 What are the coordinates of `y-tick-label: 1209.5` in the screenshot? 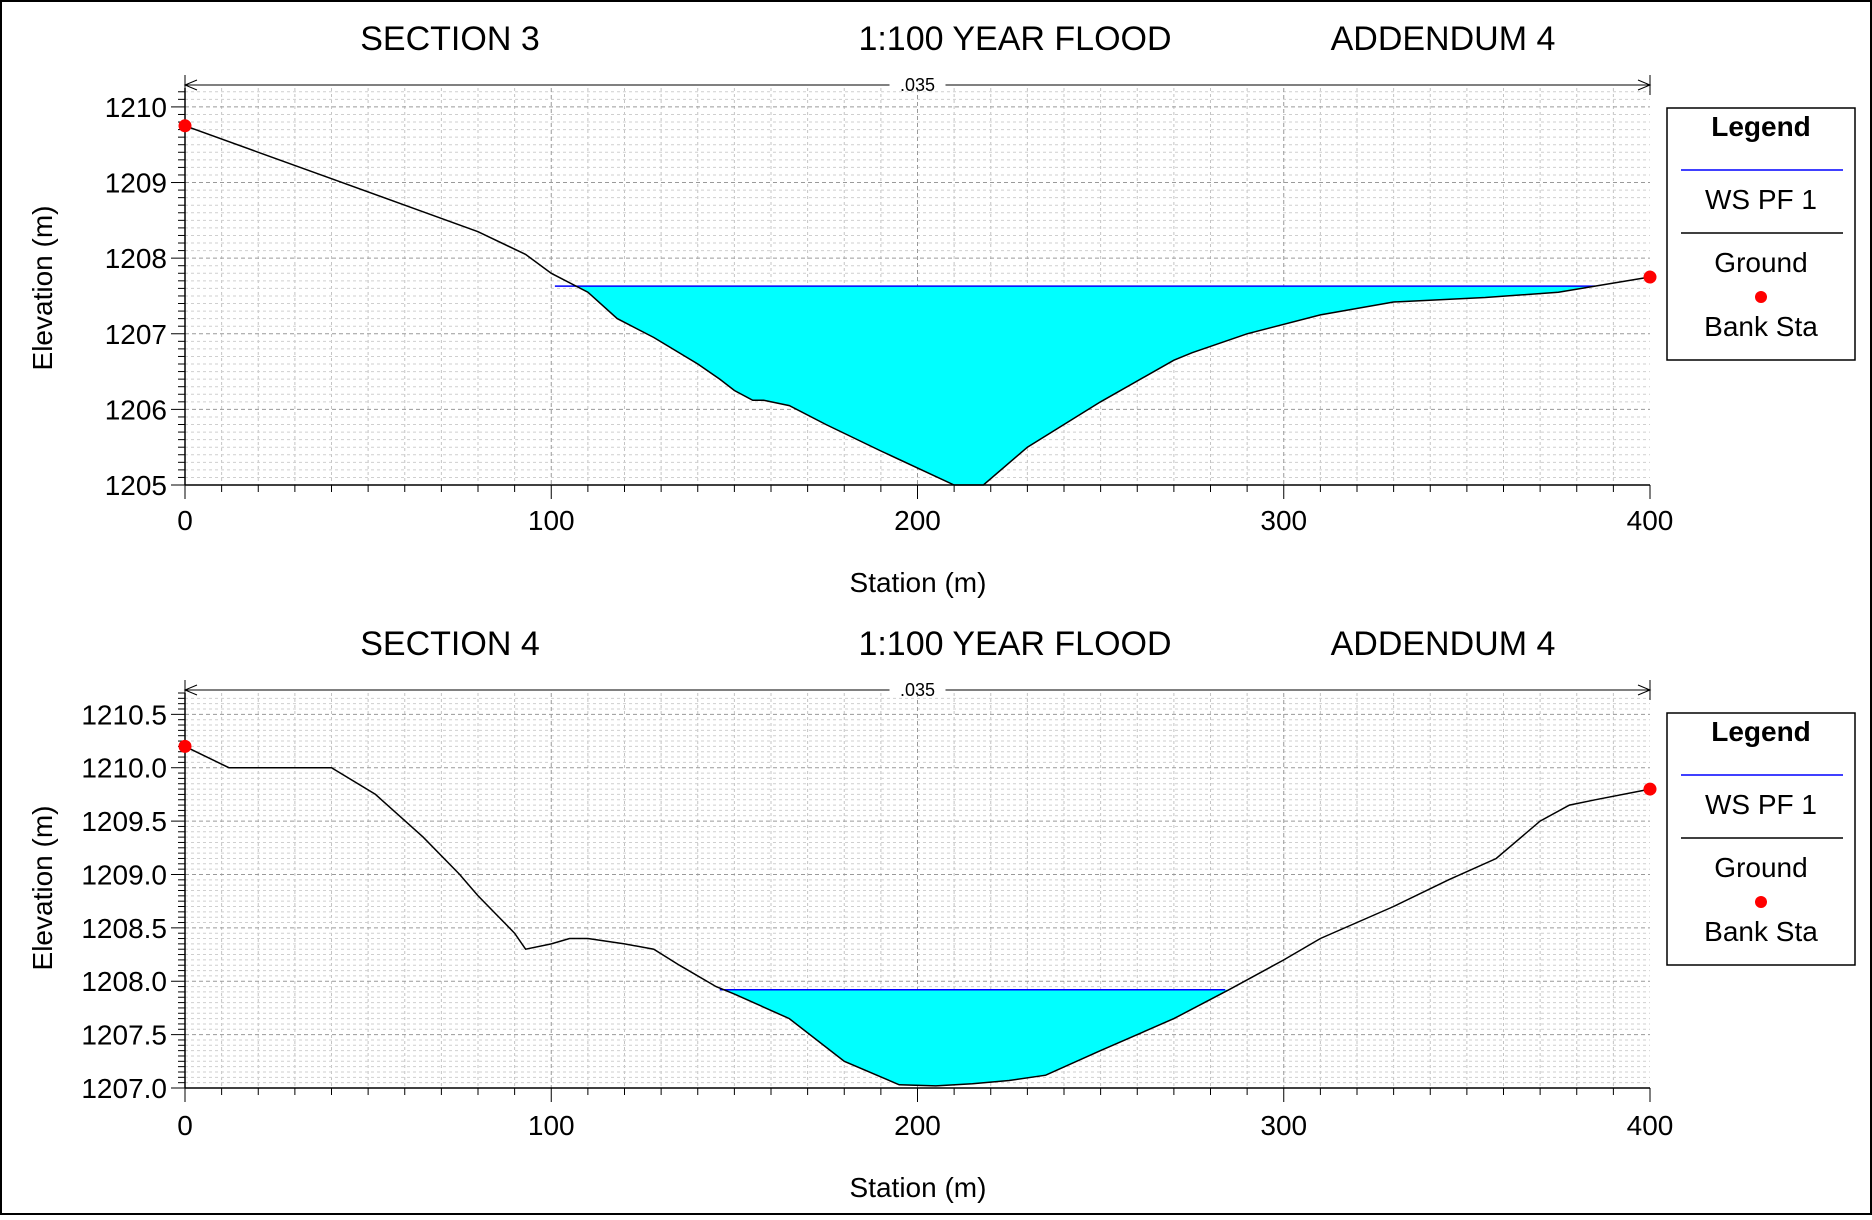 It's located at (124, 821).